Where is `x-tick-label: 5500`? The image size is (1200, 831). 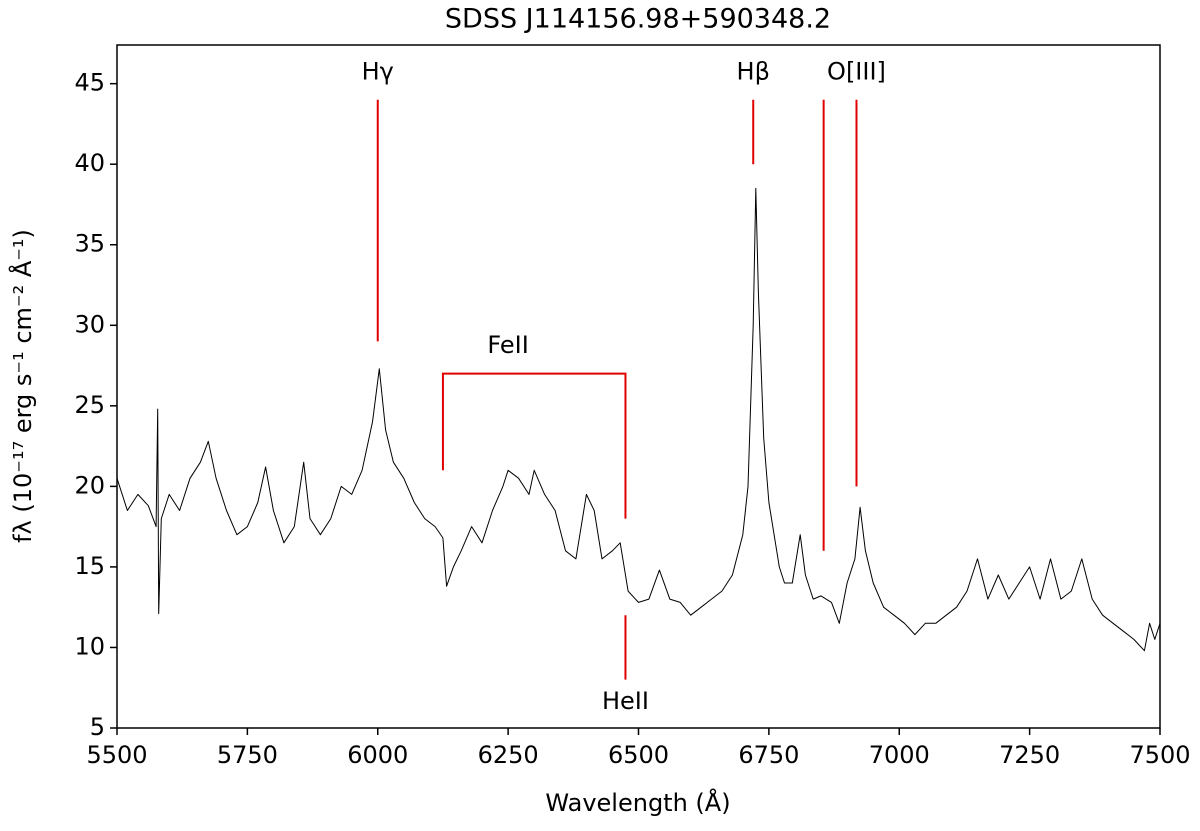
x-tick-label: 5500 is located at coordinates (116, 755).